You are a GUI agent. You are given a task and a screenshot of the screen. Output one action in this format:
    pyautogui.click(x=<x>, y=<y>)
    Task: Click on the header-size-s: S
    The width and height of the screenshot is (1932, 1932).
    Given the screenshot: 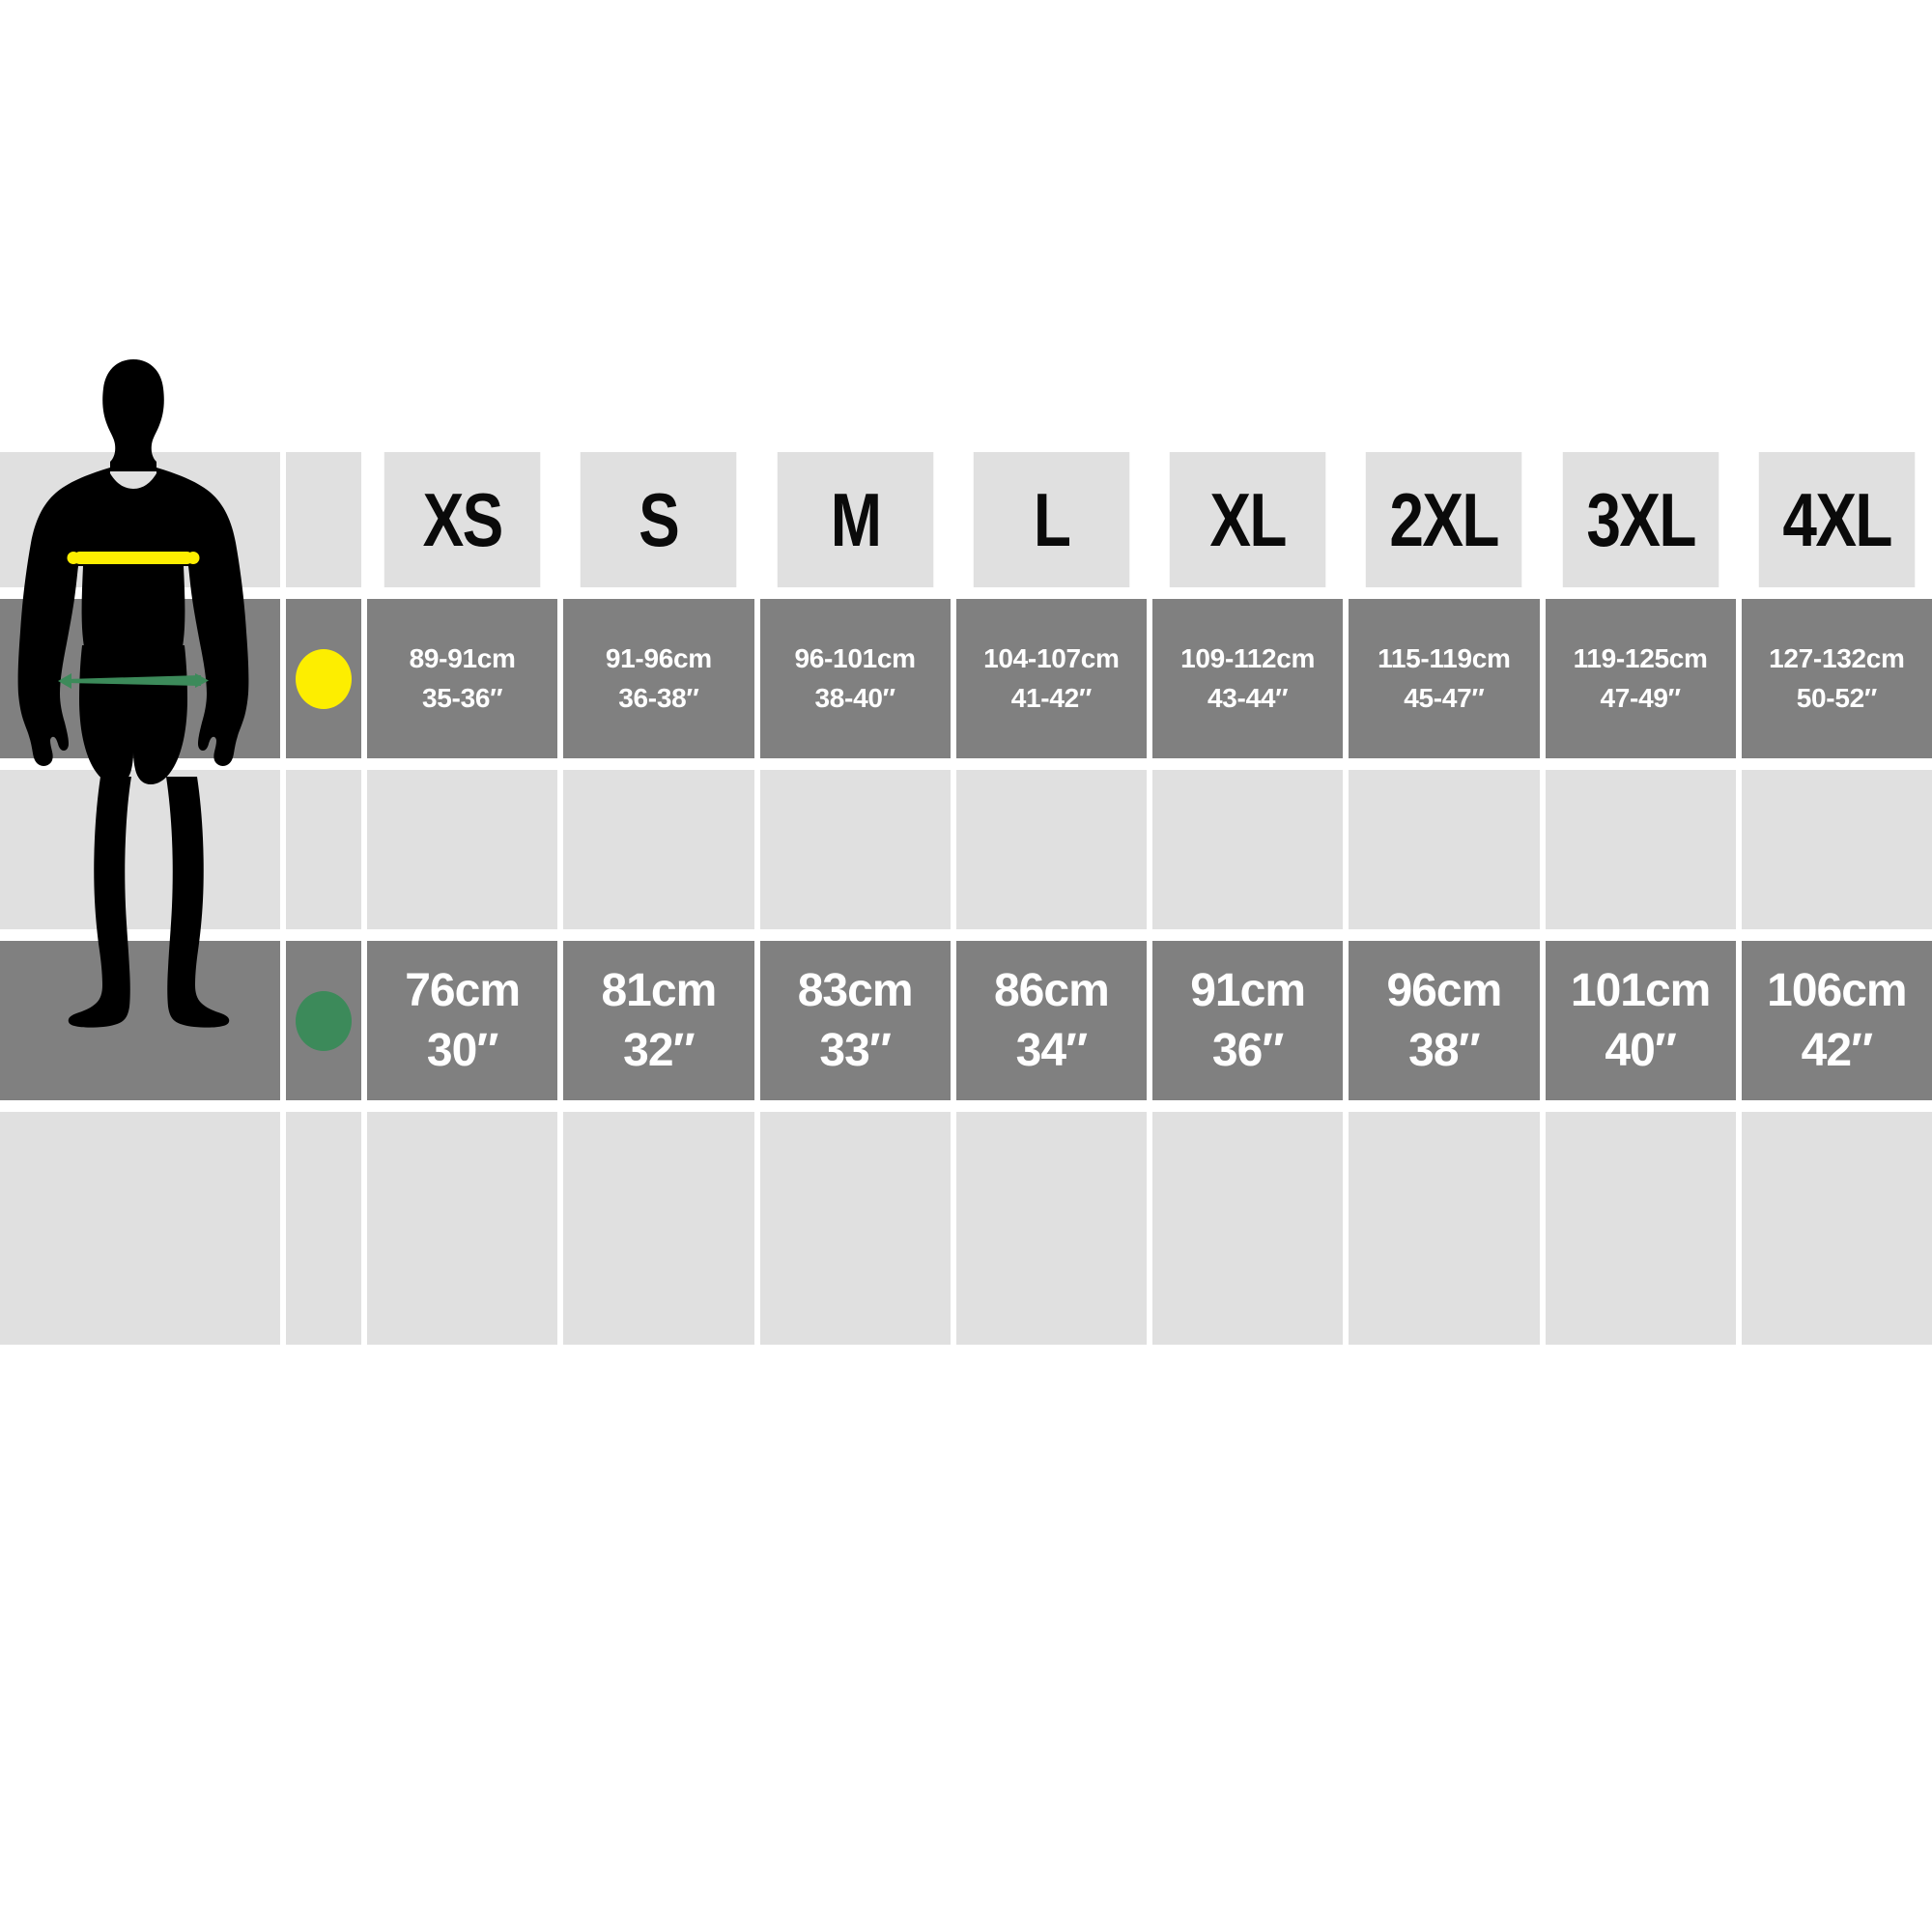 What is the action you would take?
    pyautogui.click(x=659, y=519)
    